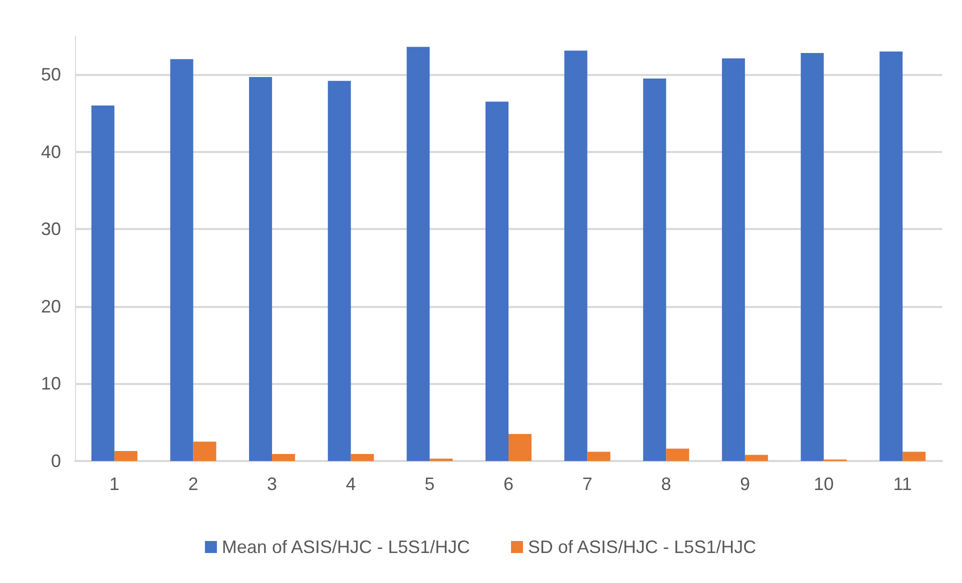 Image resolution: width=962 pixels, height=583 pixels. I want to click on x-tick-label: 6, so click(508, 484).